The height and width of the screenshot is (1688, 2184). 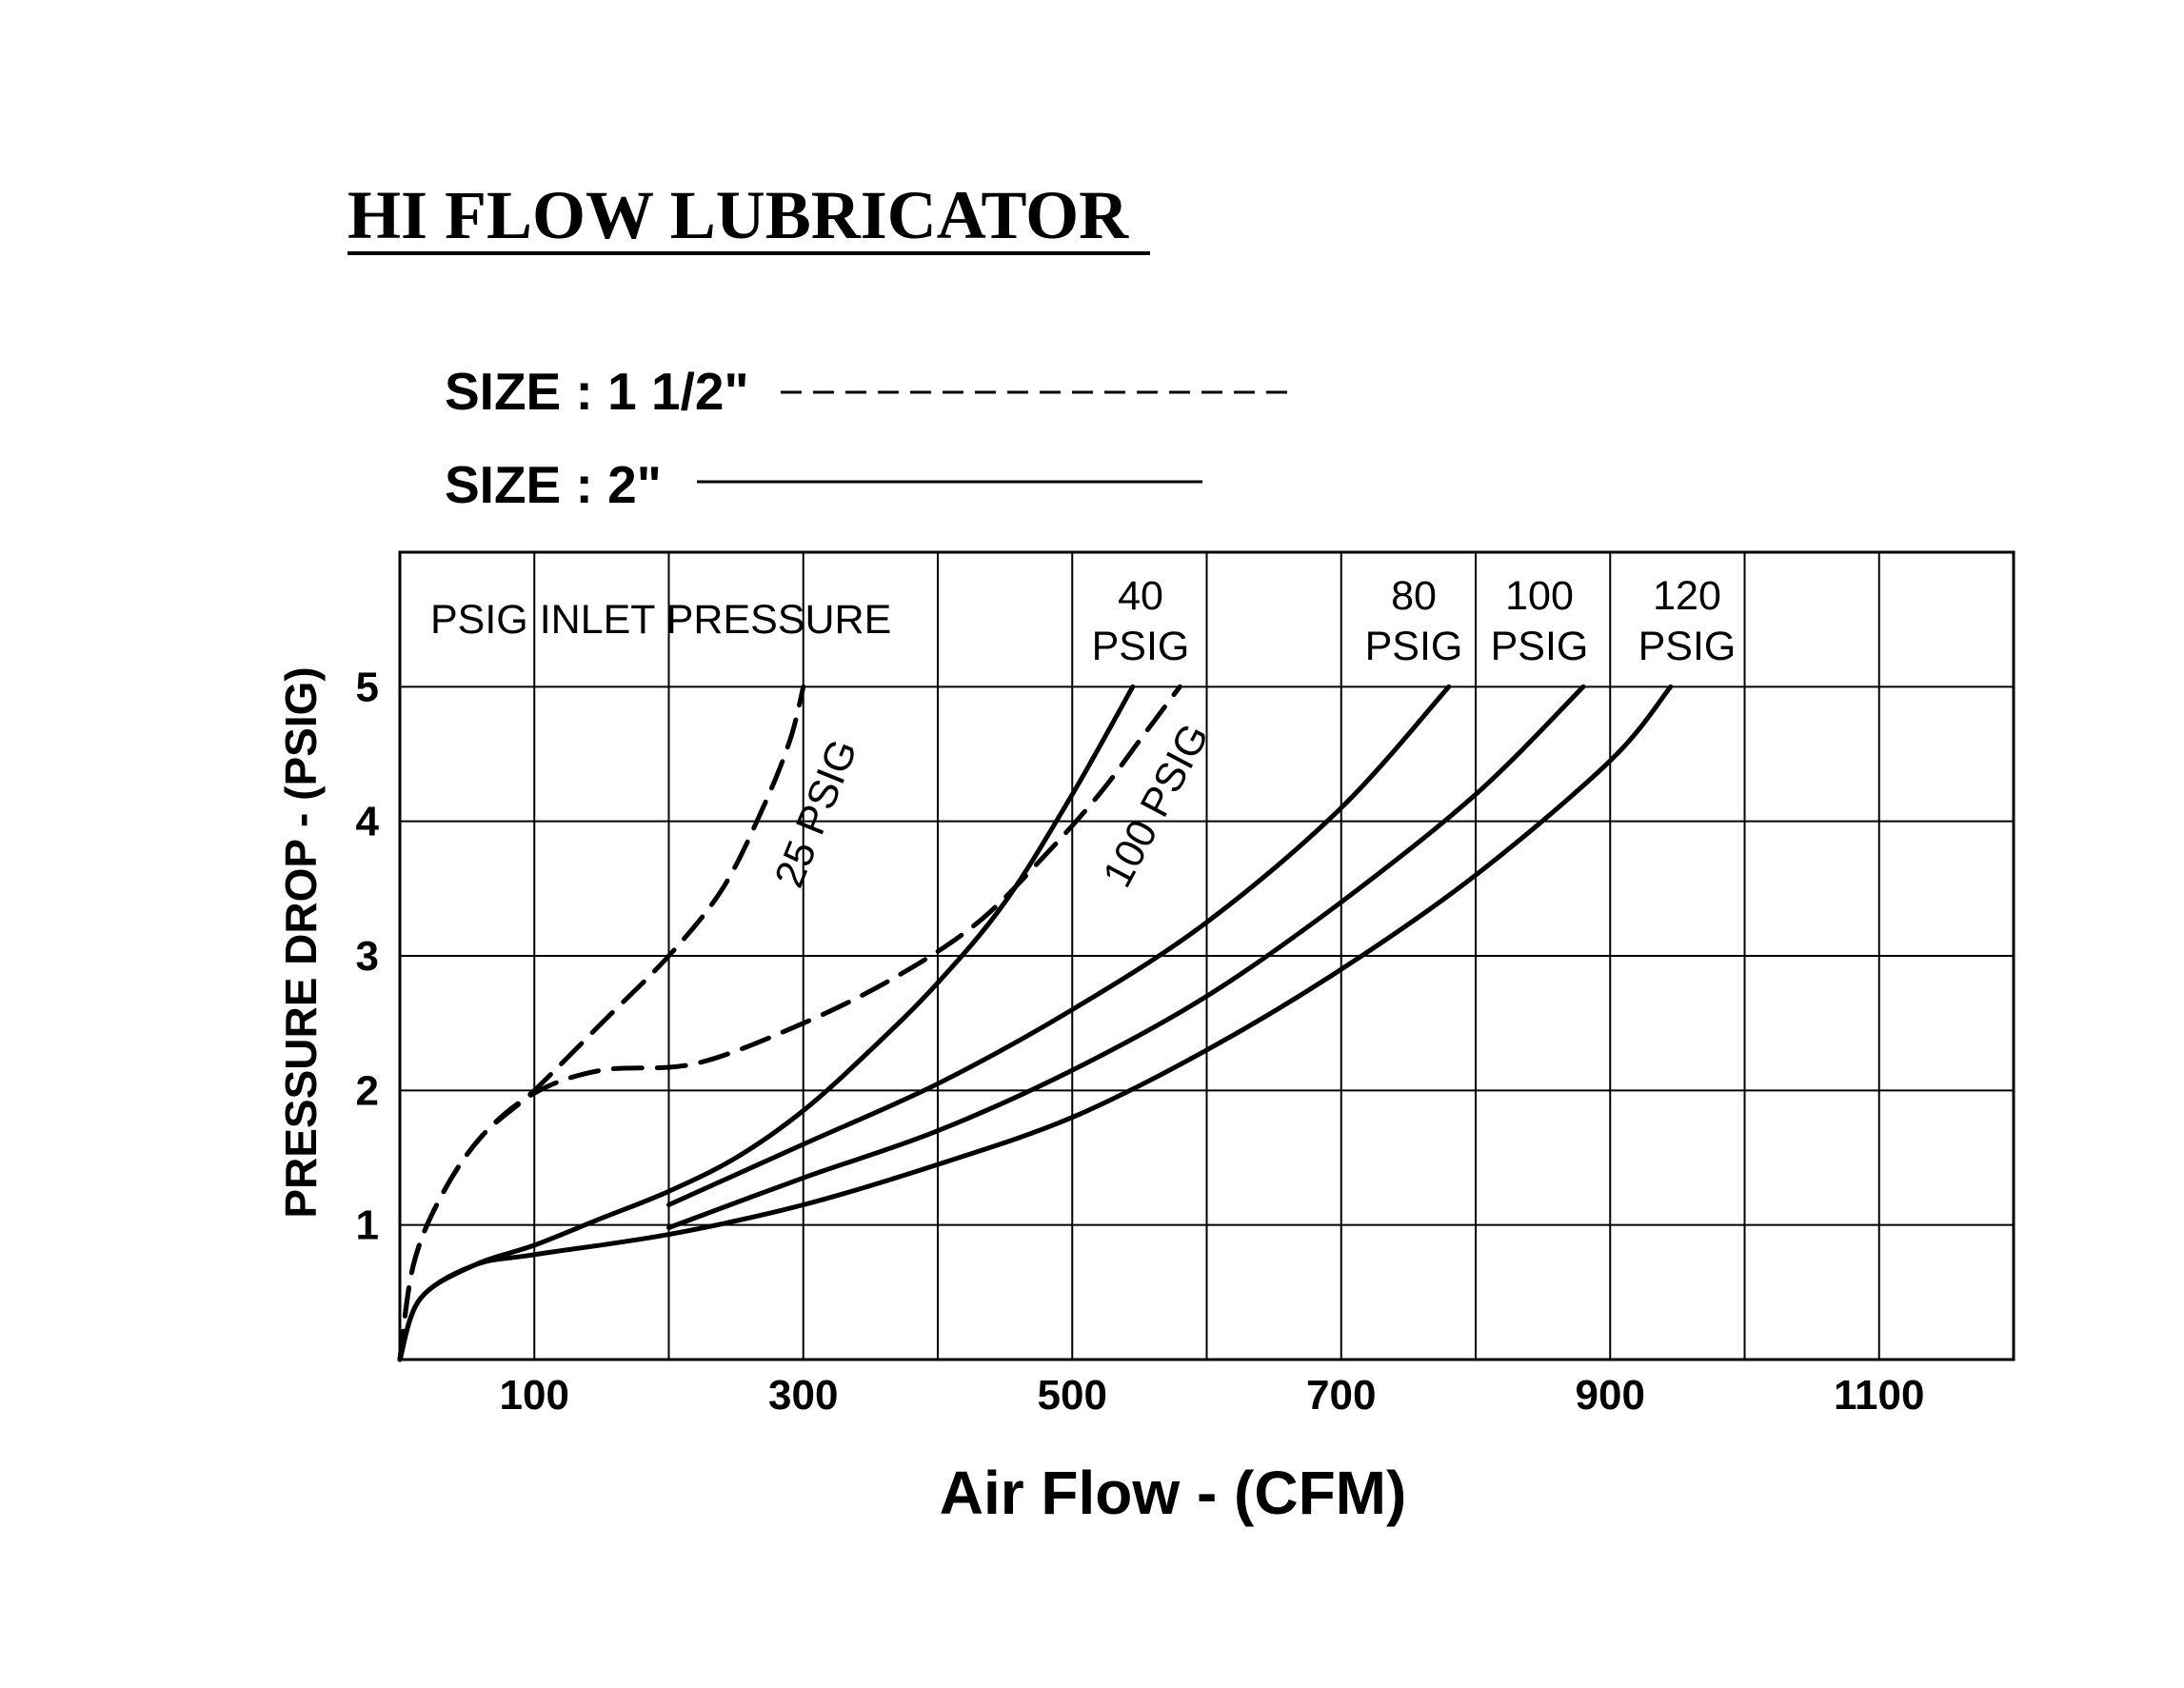 I want to click on chart-title: HI FLOW LUBRICATOR, so click(x=738, y=215).